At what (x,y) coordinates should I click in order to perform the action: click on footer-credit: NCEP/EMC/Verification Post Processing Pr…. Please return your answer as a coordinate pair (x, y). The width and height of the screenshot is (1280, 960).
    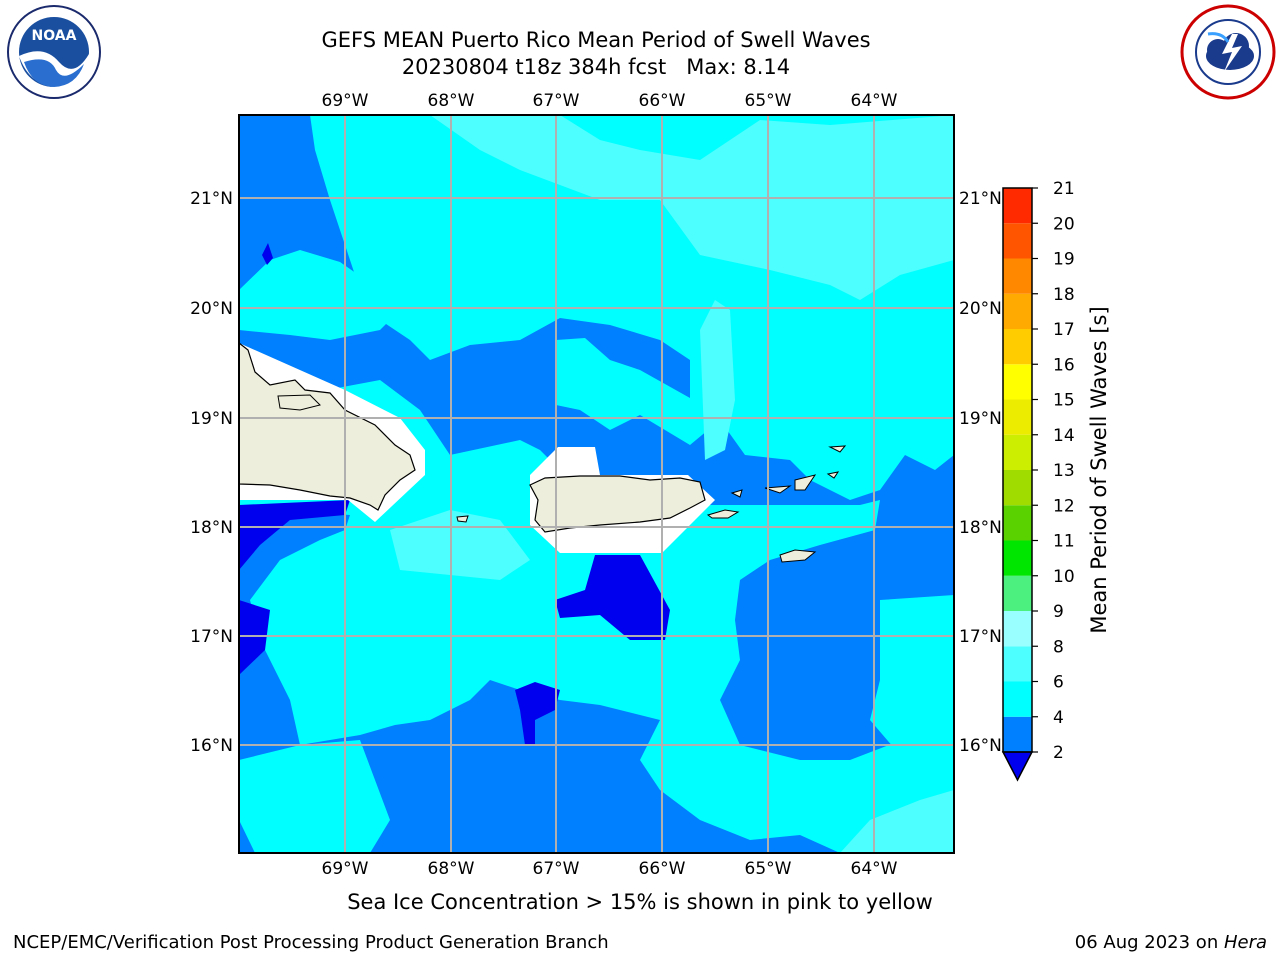
    Looking at the image, I should click on (311, 942).